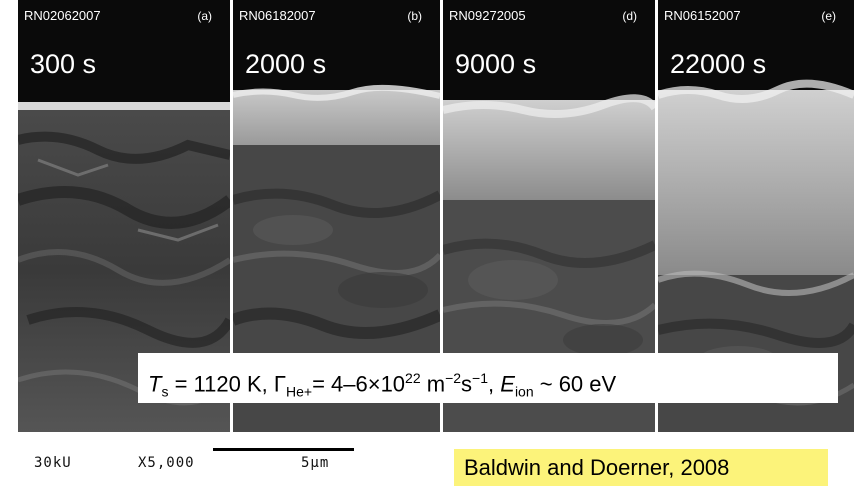 This screenshot has height=486, width=854. What do you see at coordinates (575, 384) in the screenshot?
I see `e-value: ~ 60 eV` at bounding box center [575, 384].